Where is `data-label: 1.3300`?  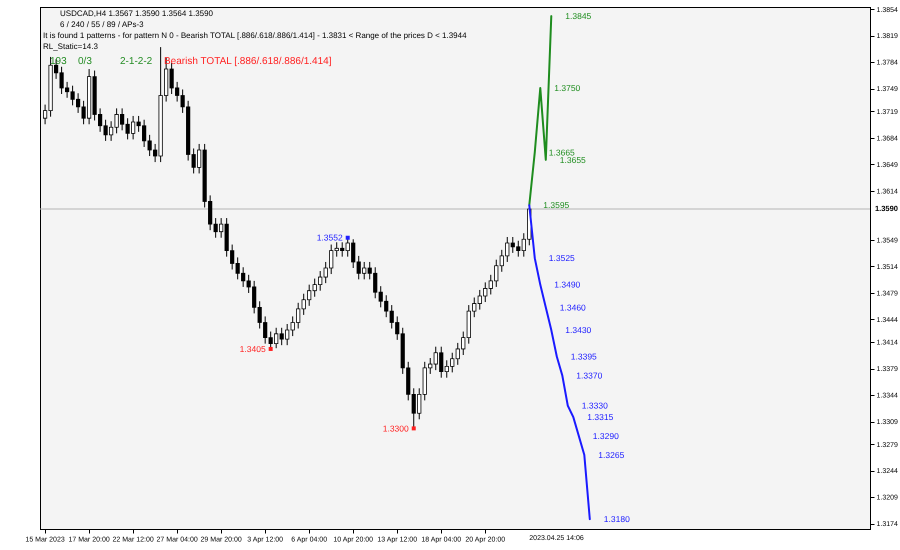
data-label: 1.3300 is located at coordinates (396, 428).